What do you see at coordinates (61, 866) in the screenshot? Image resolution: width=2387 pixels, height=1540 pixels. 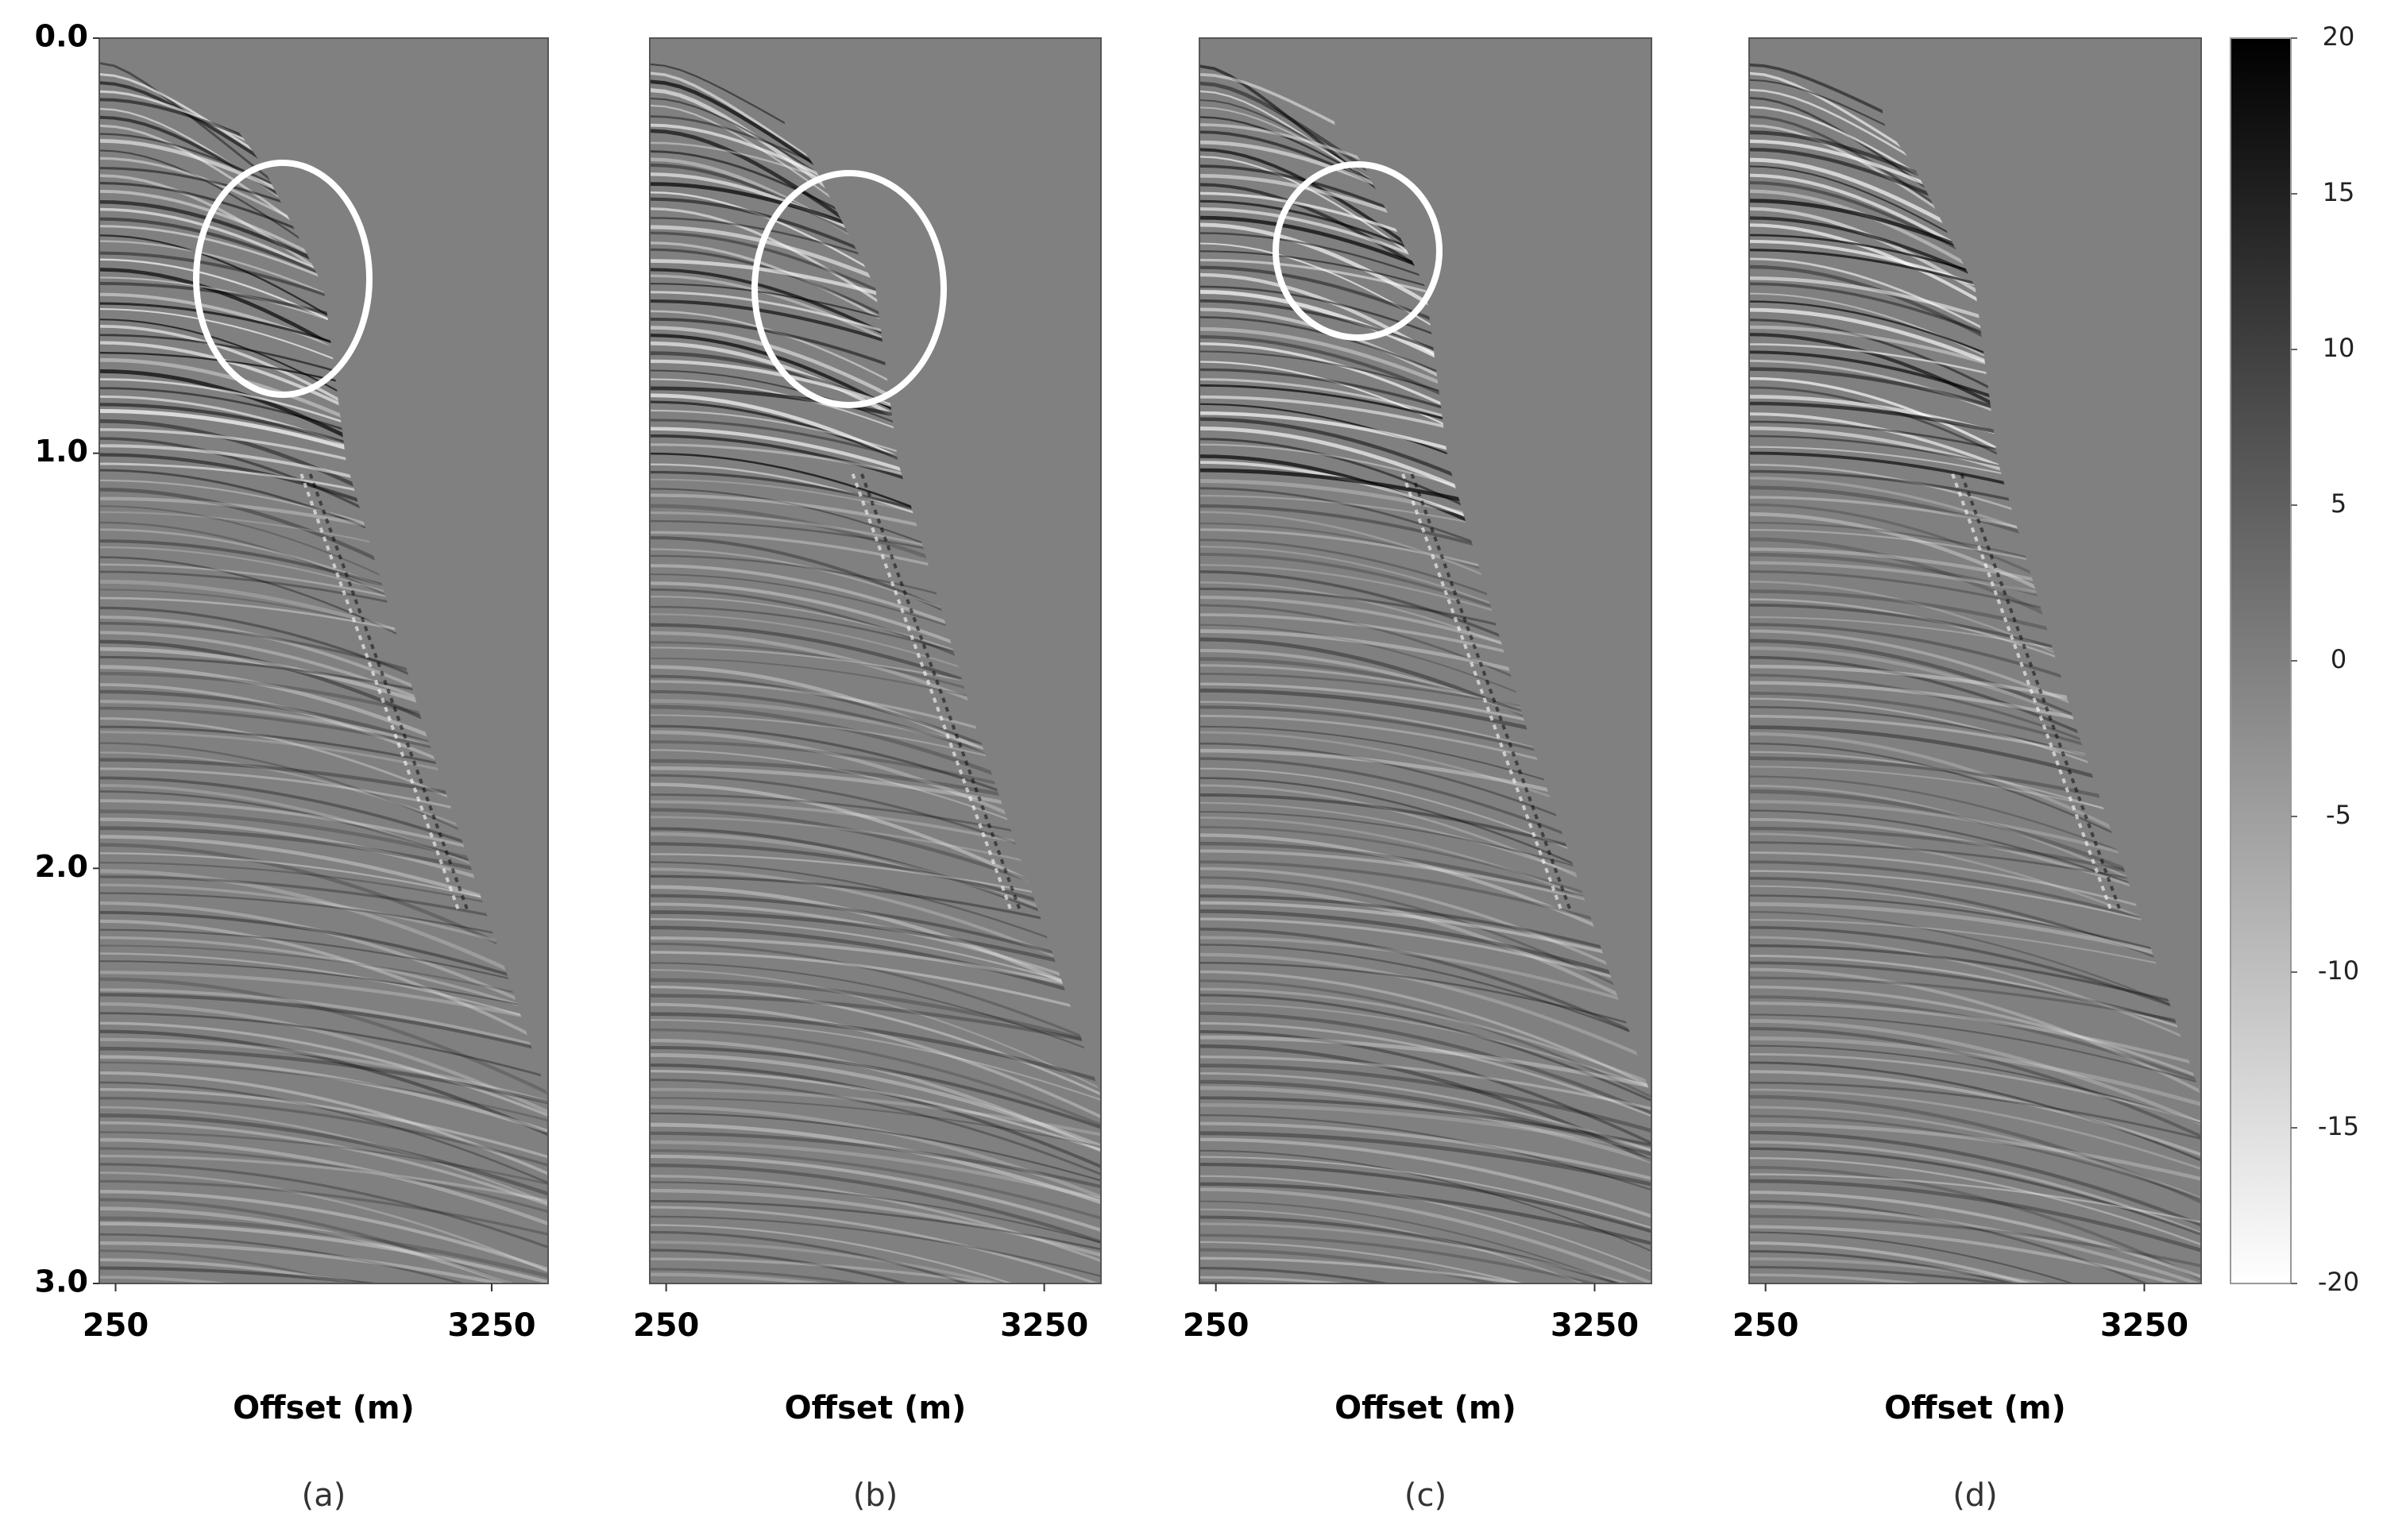 I see `y-tick-label: 2.0` at bounding box center [61, 866].